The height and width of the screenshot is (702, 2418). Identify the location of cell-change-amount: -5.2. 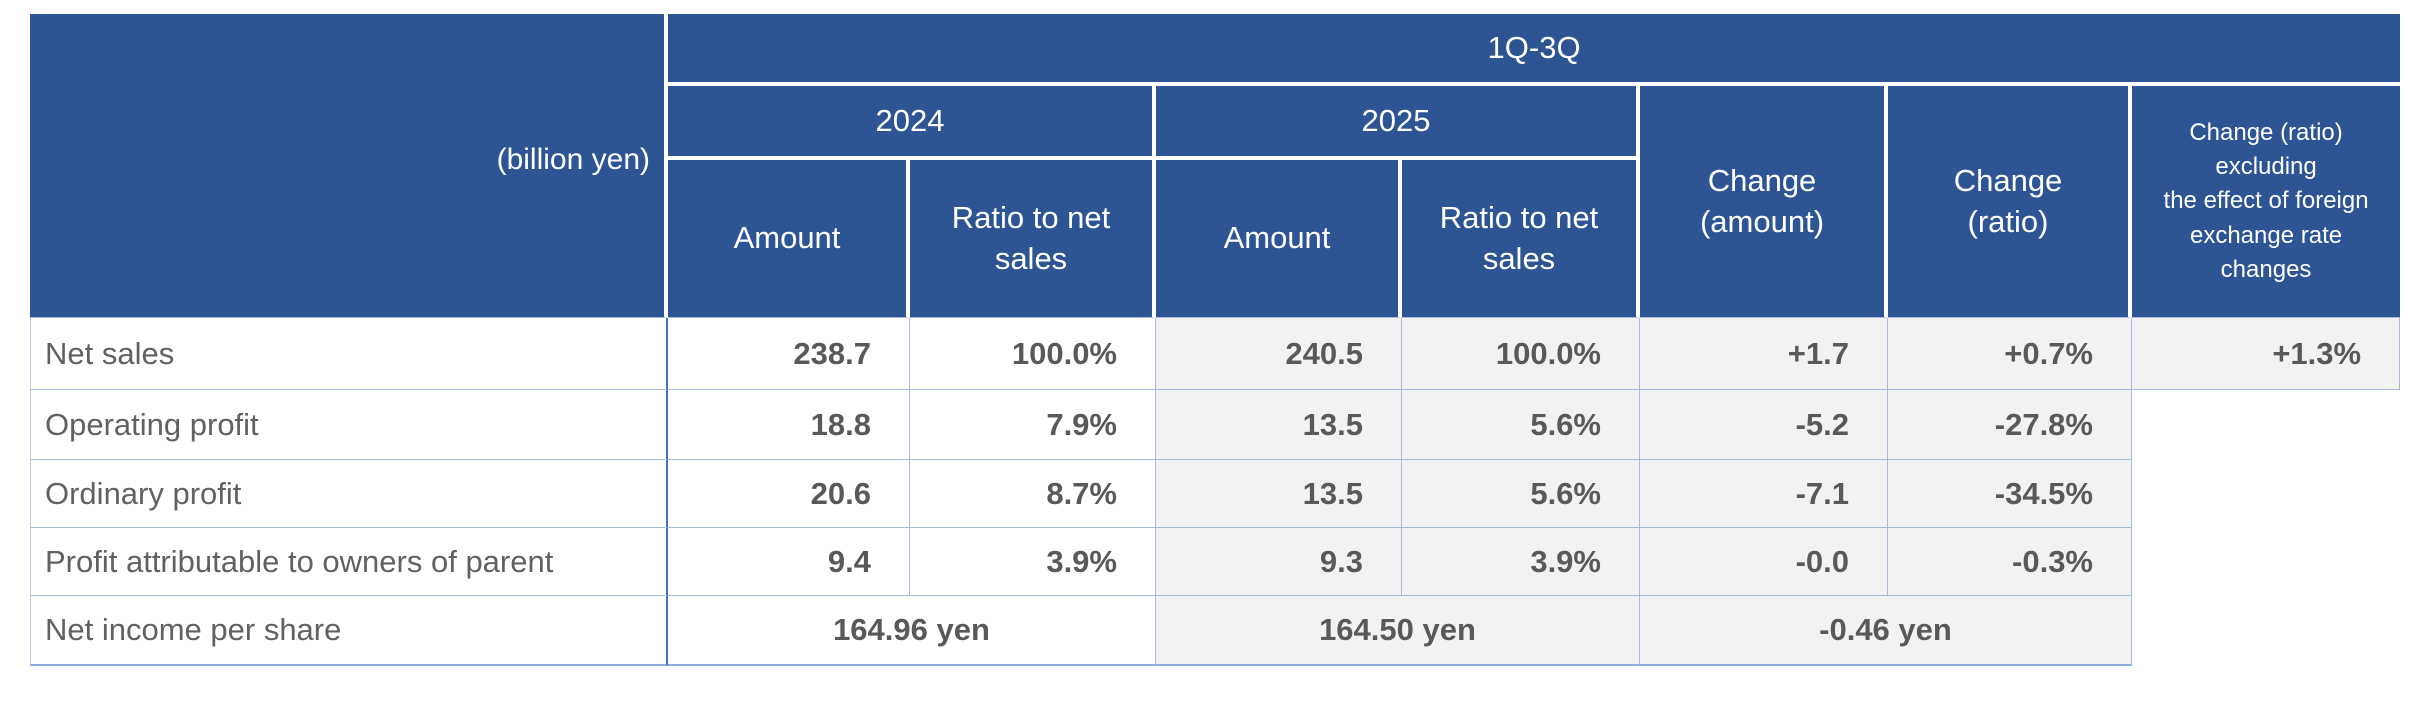
(1764, 425).